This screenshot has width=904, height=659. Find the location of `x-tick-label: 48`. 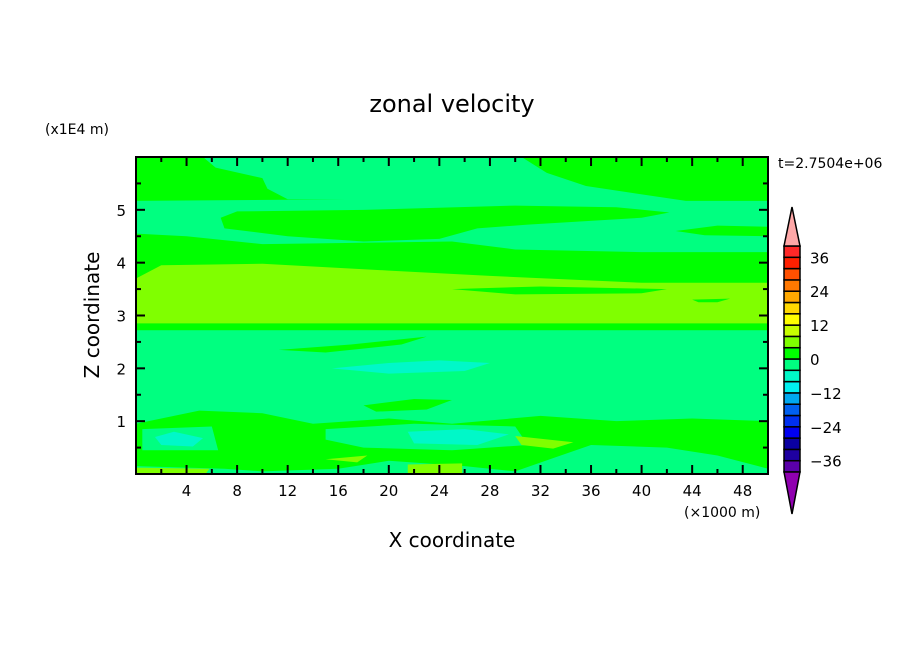

x-tick-label: 48 is located at coordinates (742, 491).